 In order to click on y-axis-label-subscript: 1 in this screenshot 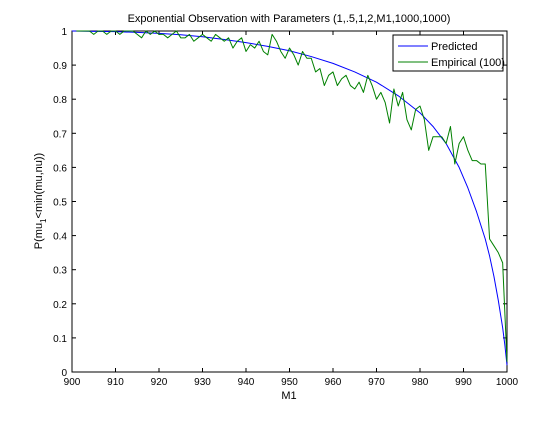, I will do `click(43, 220)`.